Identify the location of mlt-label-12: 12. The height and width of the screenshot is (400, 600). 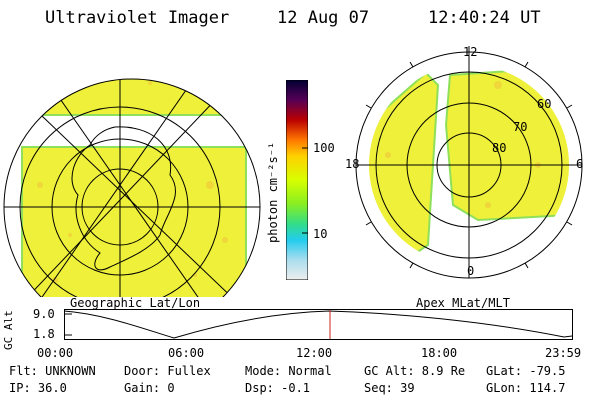
(470, 52).